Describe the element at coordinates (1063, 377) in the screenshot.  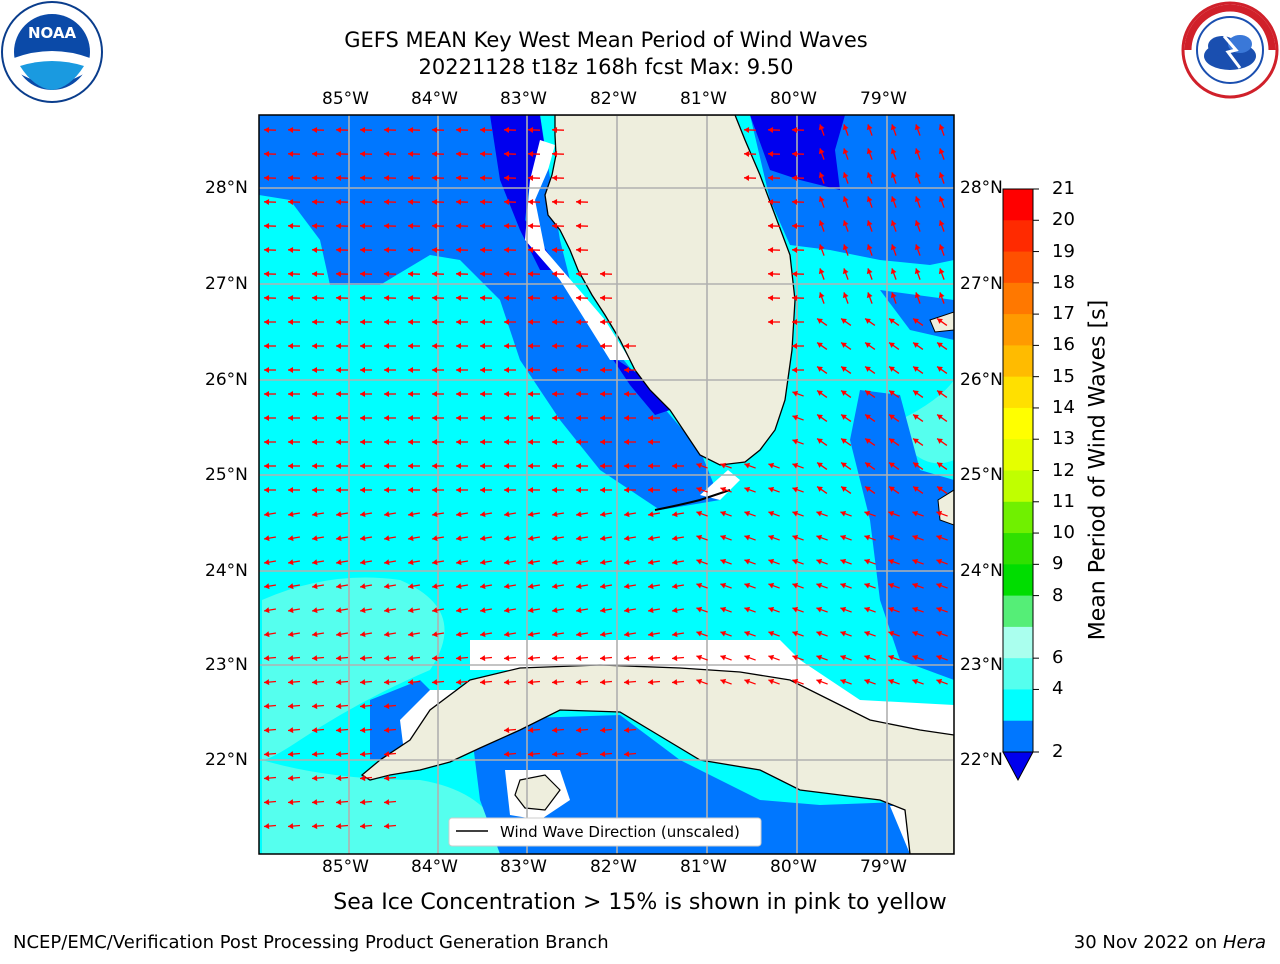
I see `colorbar-tick-label: 15` at that location.